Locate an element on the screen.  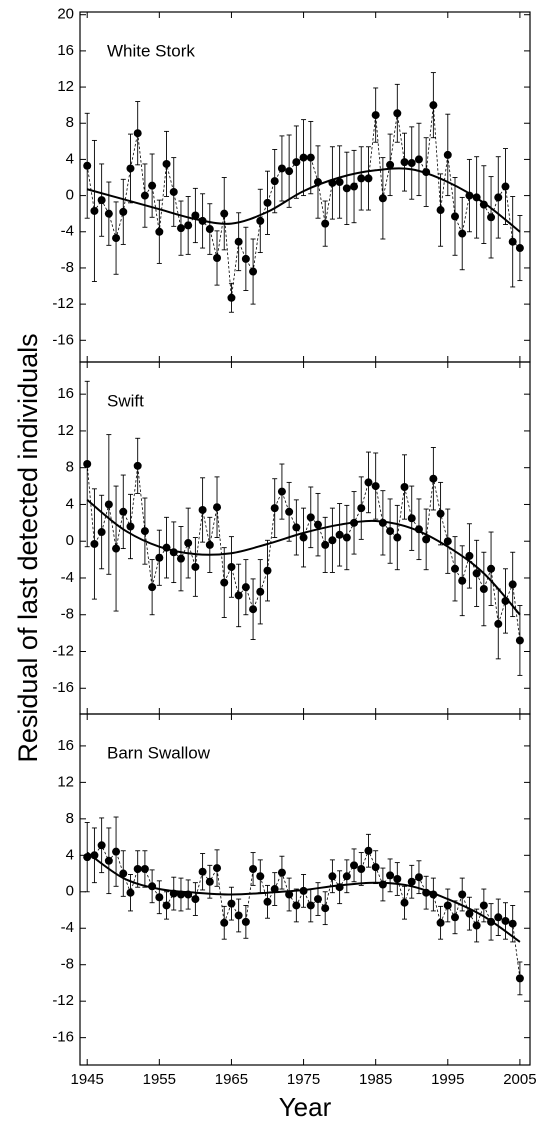
x-tick-label: 2005 is located at coordinates (519, 1079).